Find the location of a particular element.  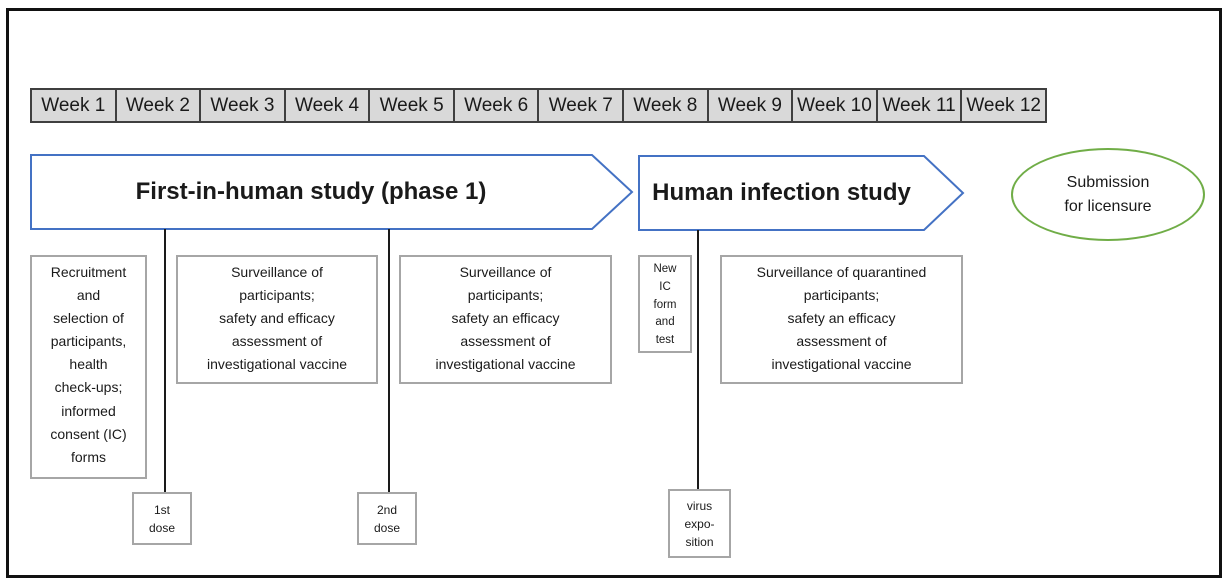

event-box-virus-exposition: virus expo- sition is located at coordinates (699, 523).